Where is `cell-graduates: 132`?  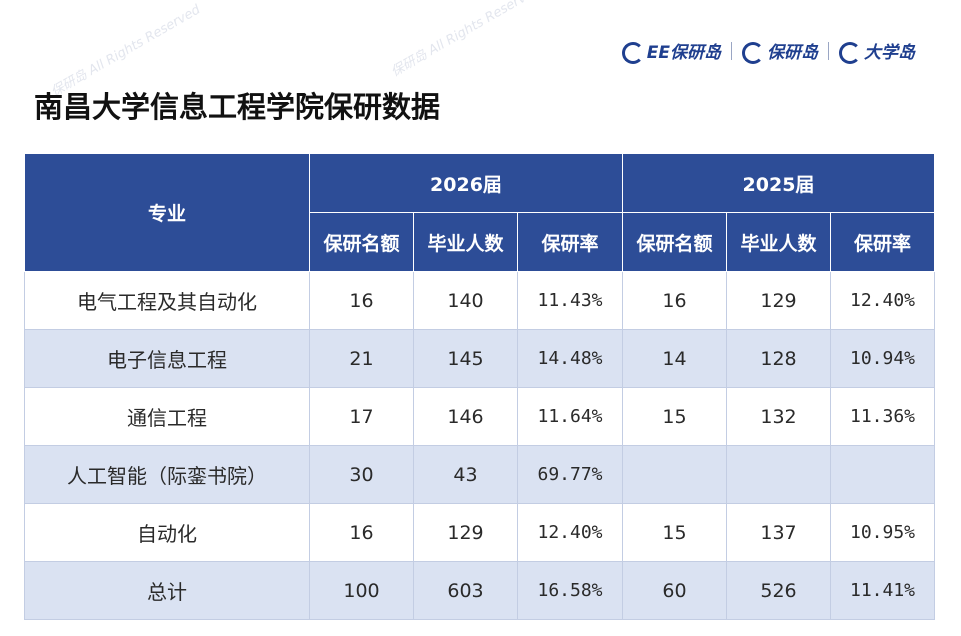
cell-graduates: 132 is located at coordinates (778, 416).